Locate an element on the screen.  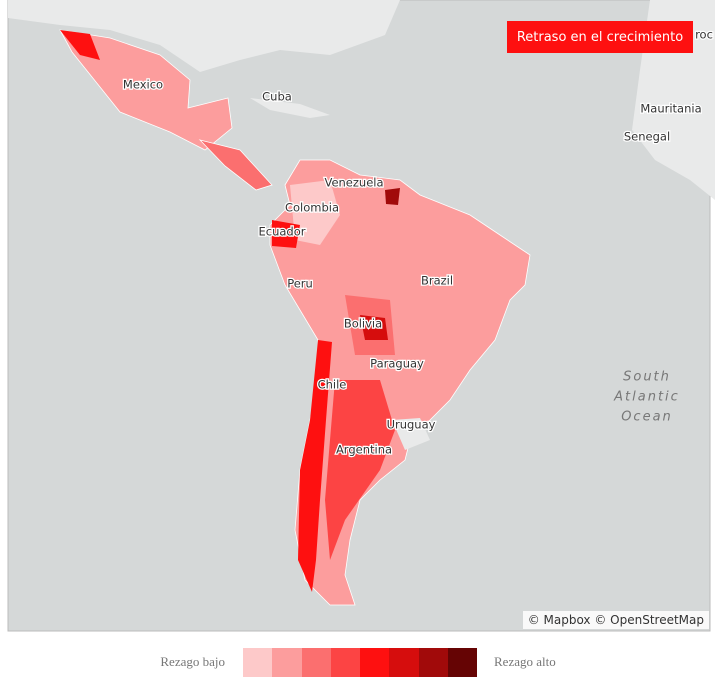
central-america-region is located at coordinates (235, 165).